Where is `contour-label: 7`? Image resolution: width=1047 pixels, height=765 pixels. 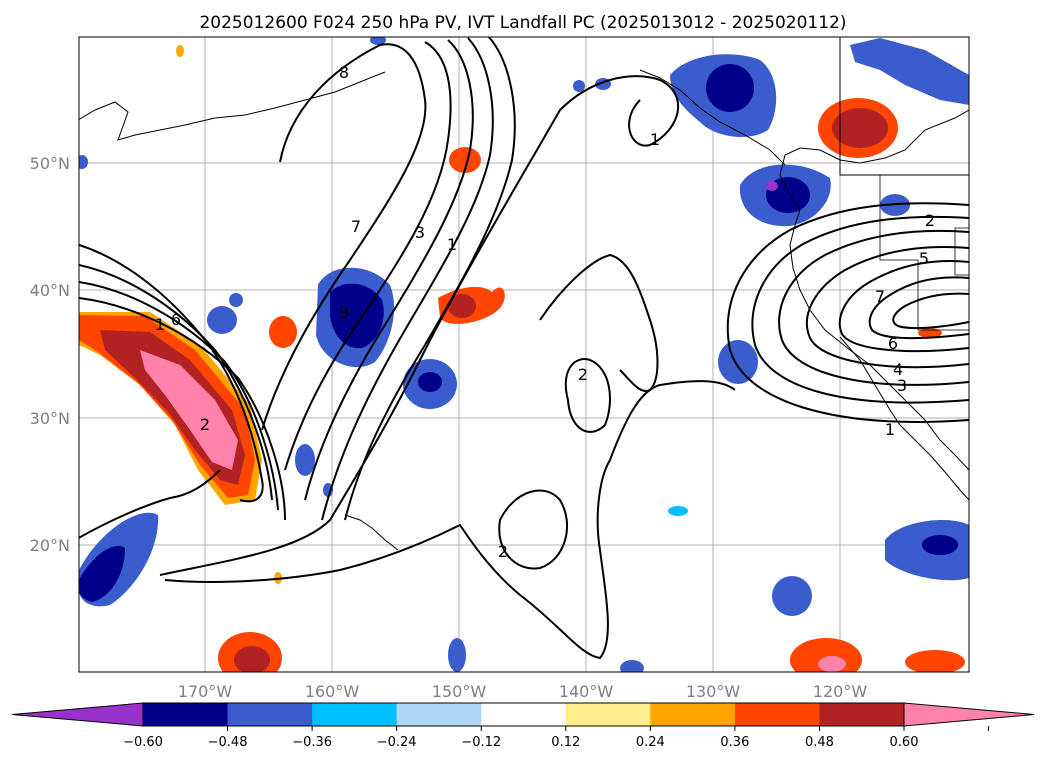
contour-label: 7 is located at coordinates (356, 226).